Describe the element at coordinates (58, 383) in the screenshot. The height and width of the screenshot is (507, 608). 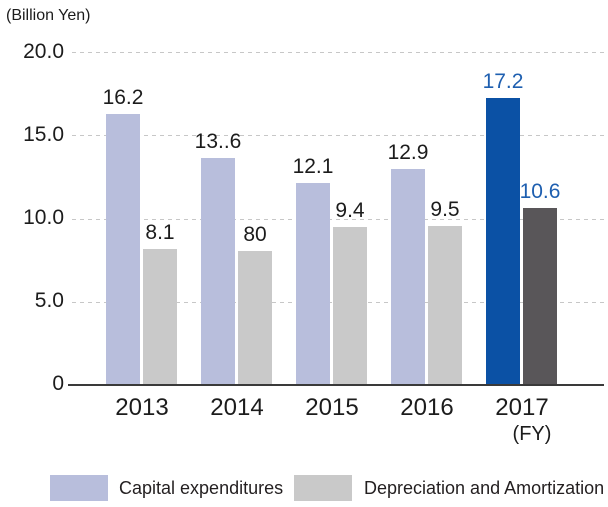
I see `y-tick-label: 0` at that location.